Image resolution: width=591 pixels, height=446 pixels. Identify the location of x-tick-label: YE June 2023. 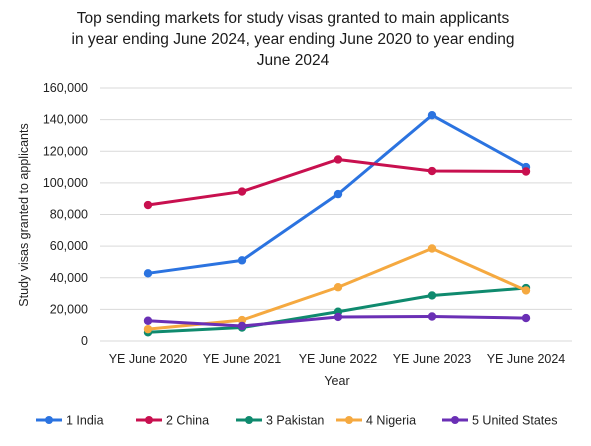
(432, 359).